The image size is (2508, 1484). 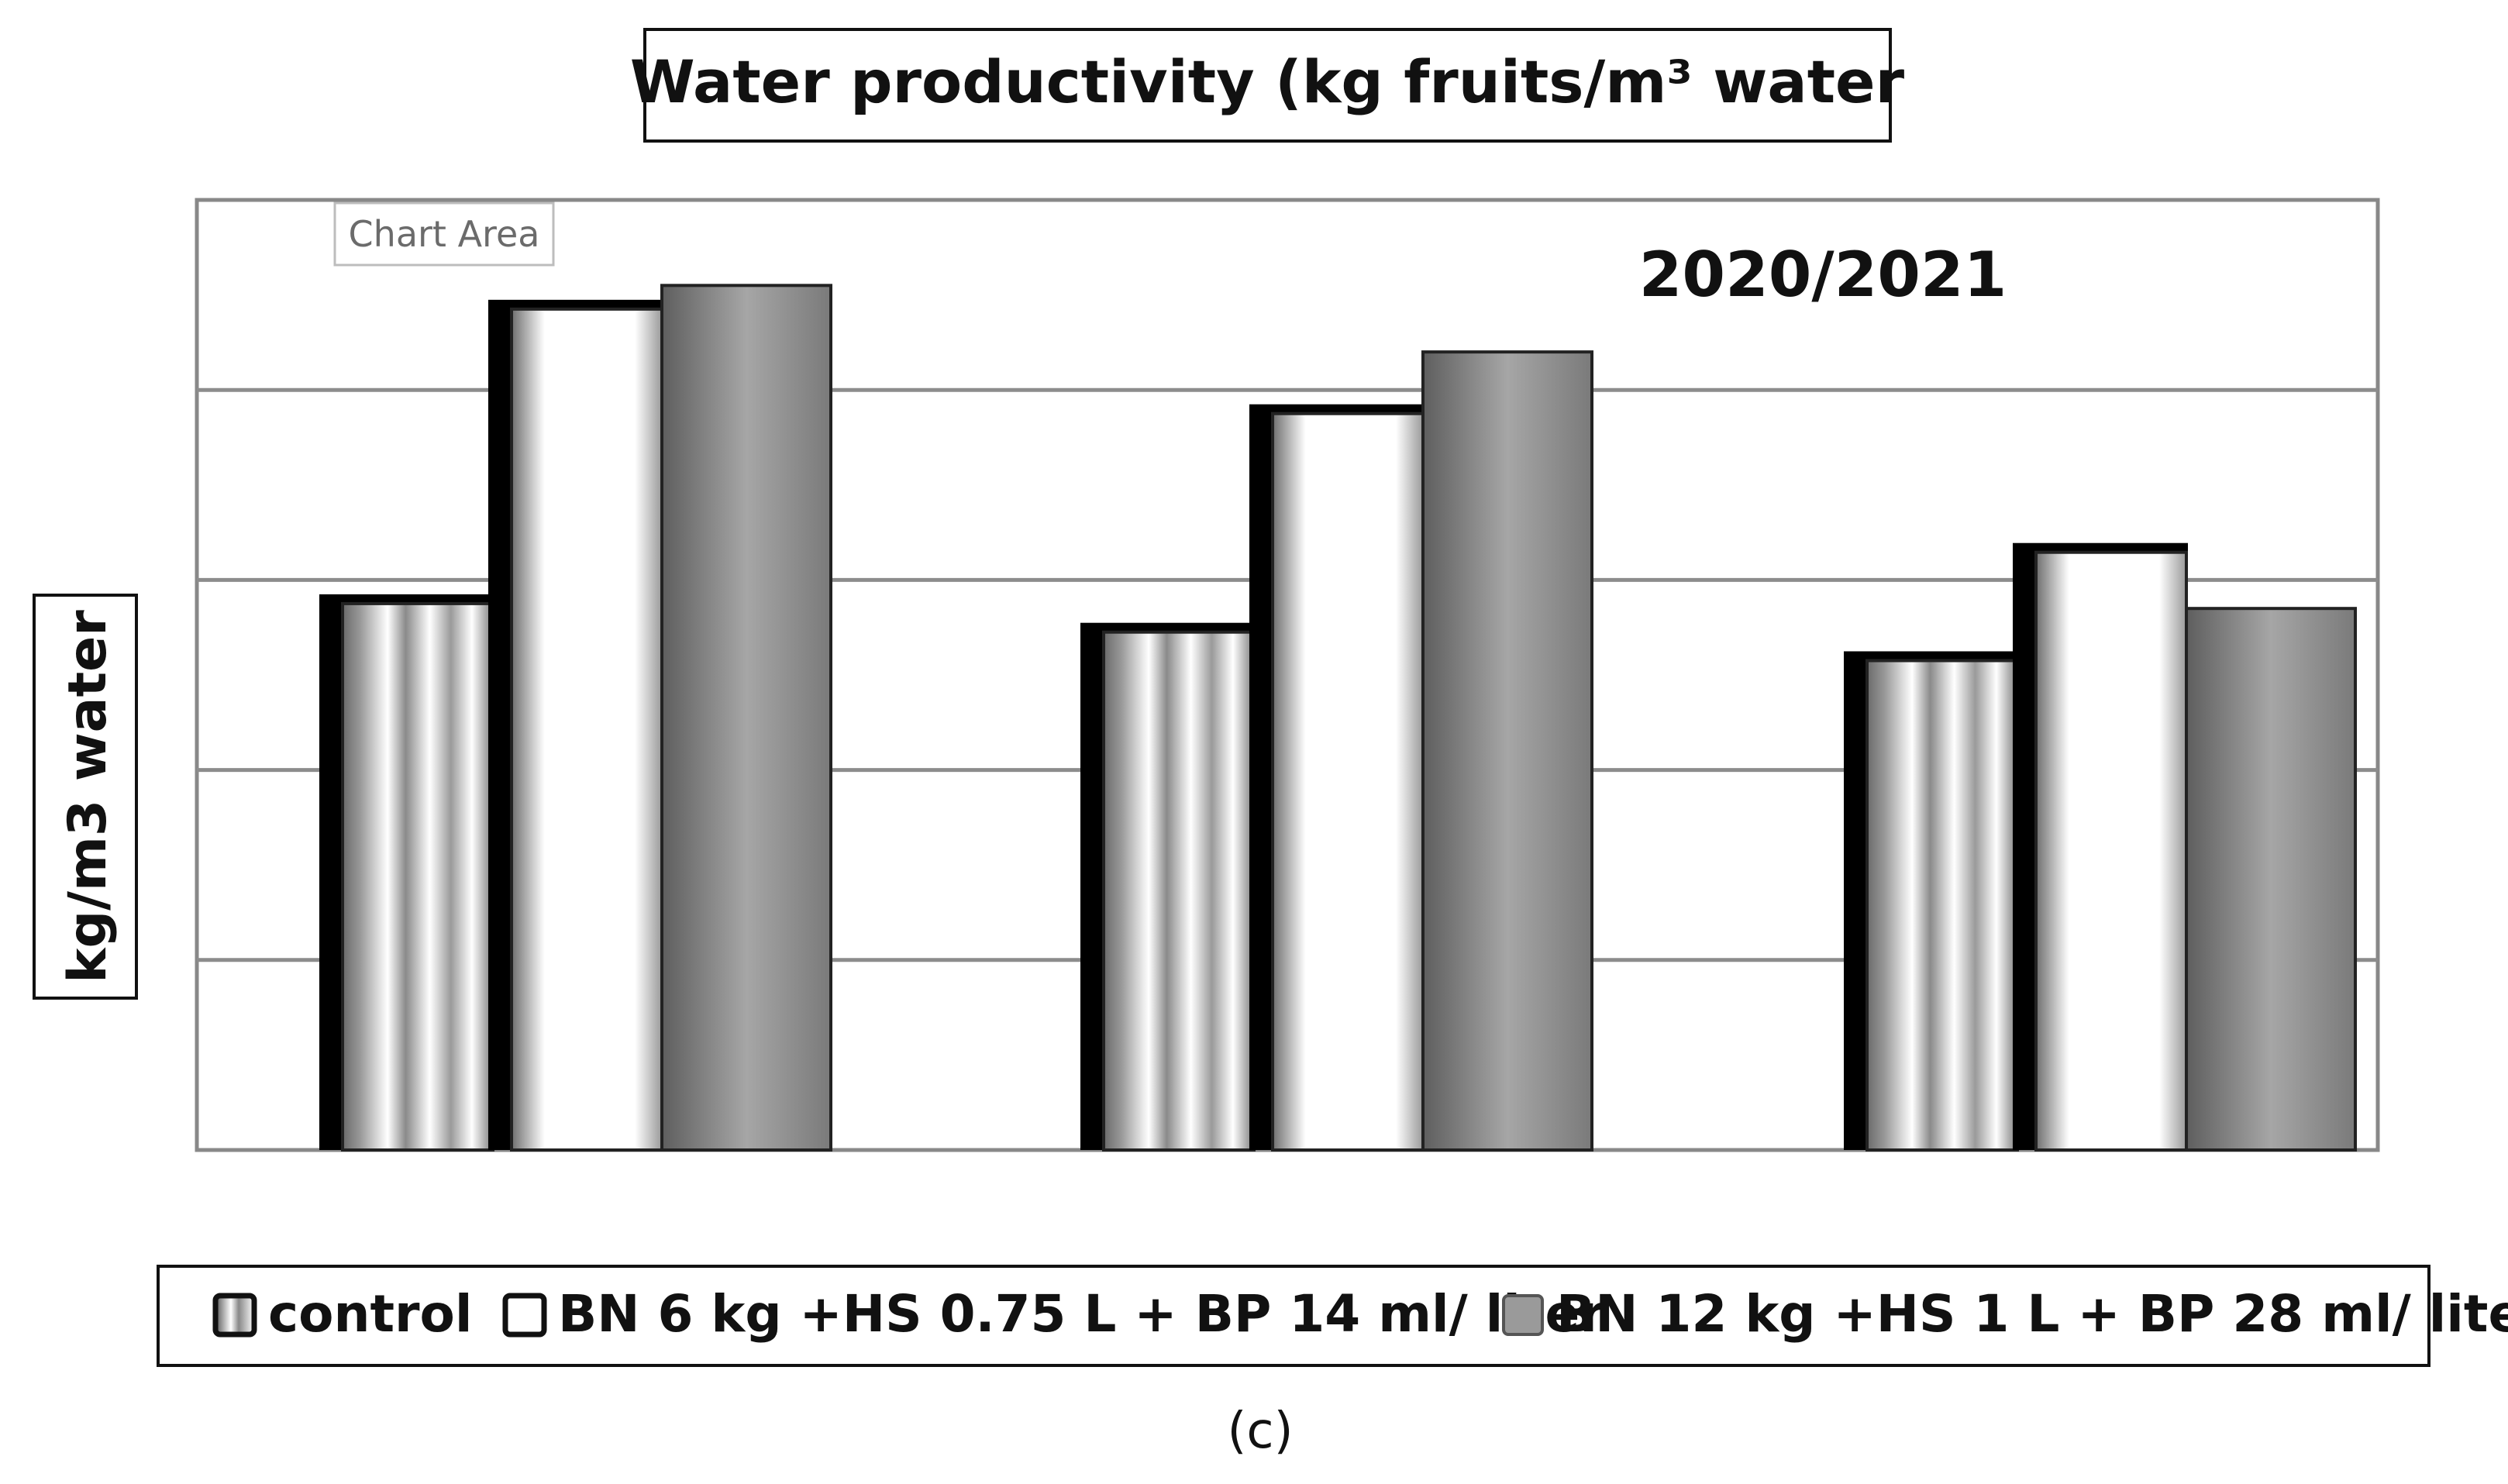 I want to click on legend-label-bn12: BN 12 kg +HS 1 L + BP 28 ml/ liter, so click(x=2032, y=1314).